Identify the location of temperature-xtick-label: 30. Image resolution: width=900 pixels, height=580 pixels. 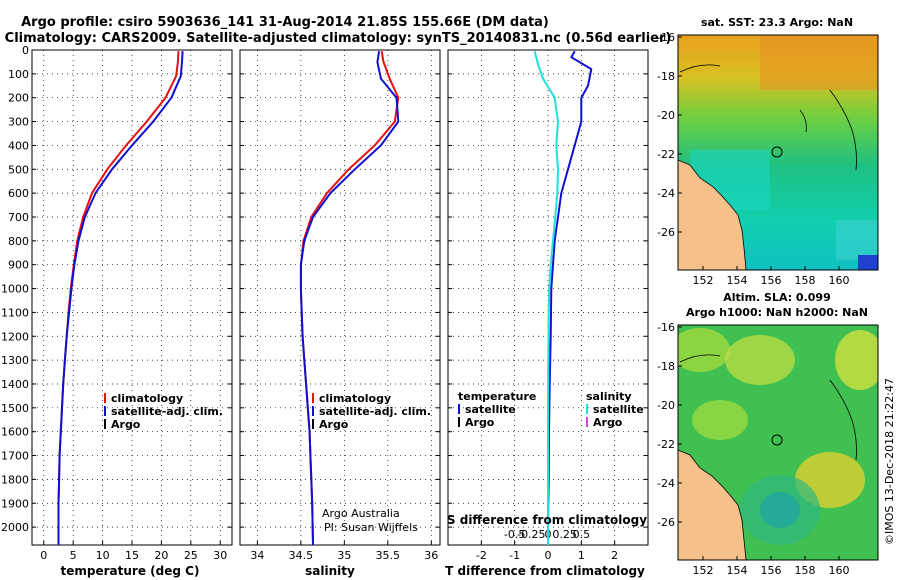
(220, 555).